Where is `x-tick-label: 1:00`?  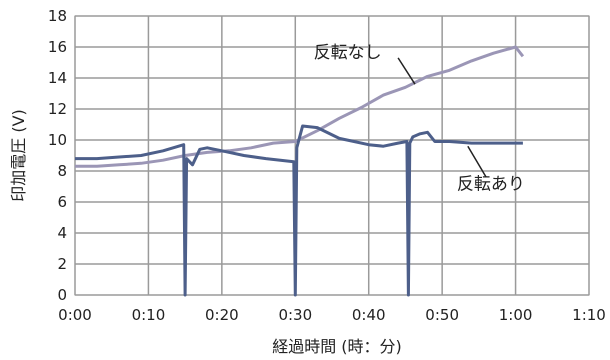 x-tick-label: 1:00 is located at coordinates (516, 315).